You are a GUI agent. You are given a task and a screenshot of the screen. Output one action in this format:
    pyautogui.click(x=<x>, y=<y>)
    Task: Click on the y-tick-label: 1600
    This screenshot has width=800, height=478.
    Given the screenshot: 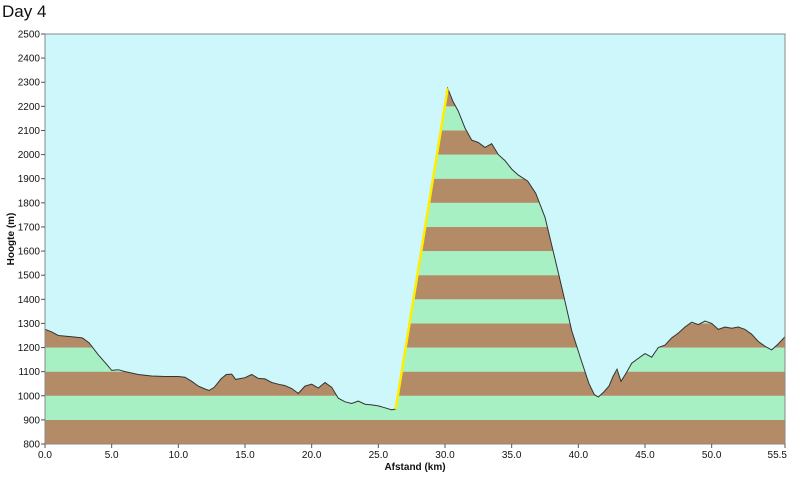 What is the action you would take?
    pyautogui.click(x=29, y=252)
    